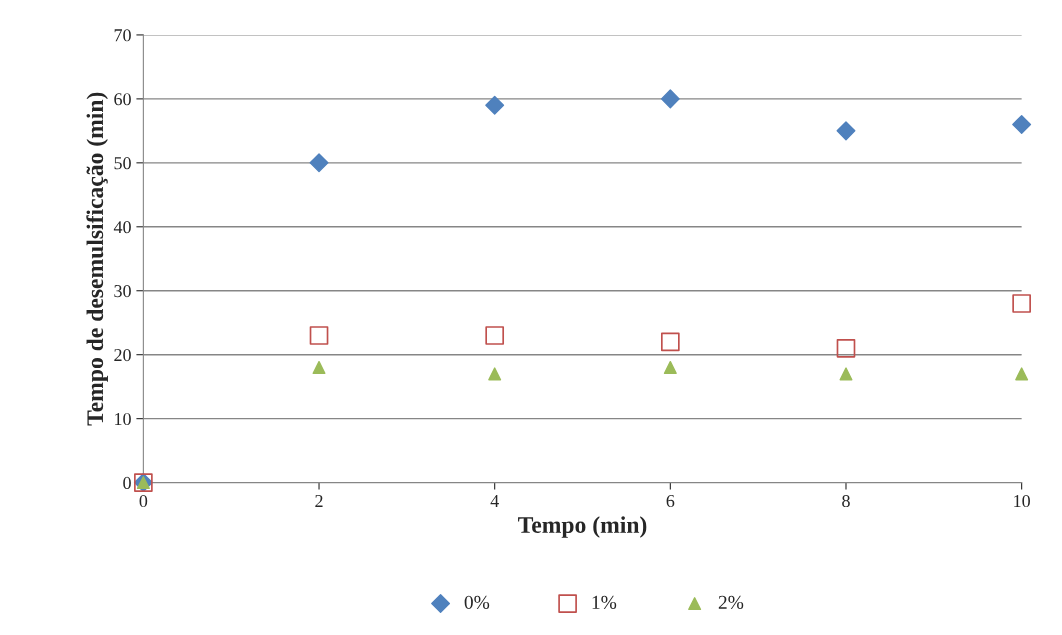 This screenshot has width=1062, height=635. What do you see at coordinates (122, 163) in the screenshot?
I see `y-tick-label: 50` at bounding box center [122, 163].